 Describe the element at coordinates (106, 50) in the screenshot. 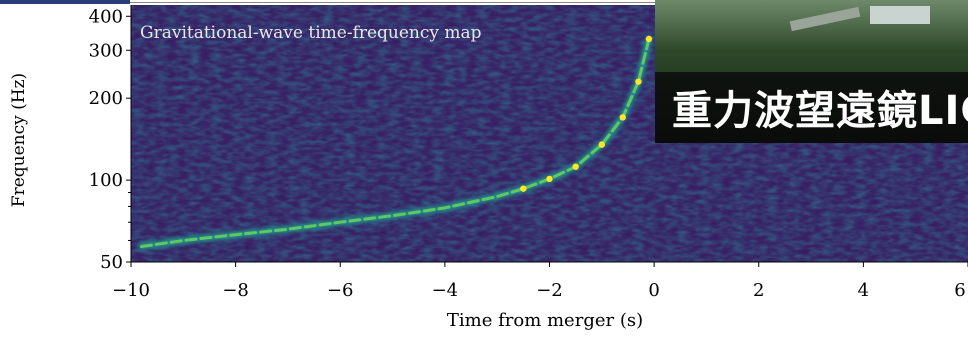

I see `y-tick-label: 300` at that location.